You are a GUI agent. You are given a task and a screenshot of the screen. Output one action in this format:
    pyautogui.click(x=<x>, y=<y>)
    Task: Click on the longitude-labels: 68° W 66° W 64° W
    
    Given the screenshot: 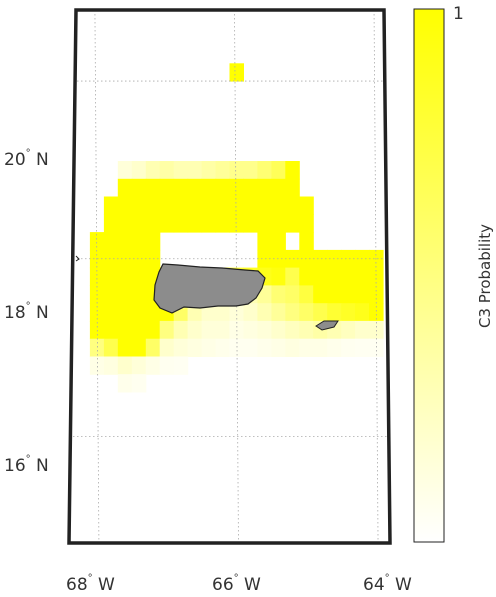 What is the action you would take?
    pyautogui.click(x=239, y=584)
    